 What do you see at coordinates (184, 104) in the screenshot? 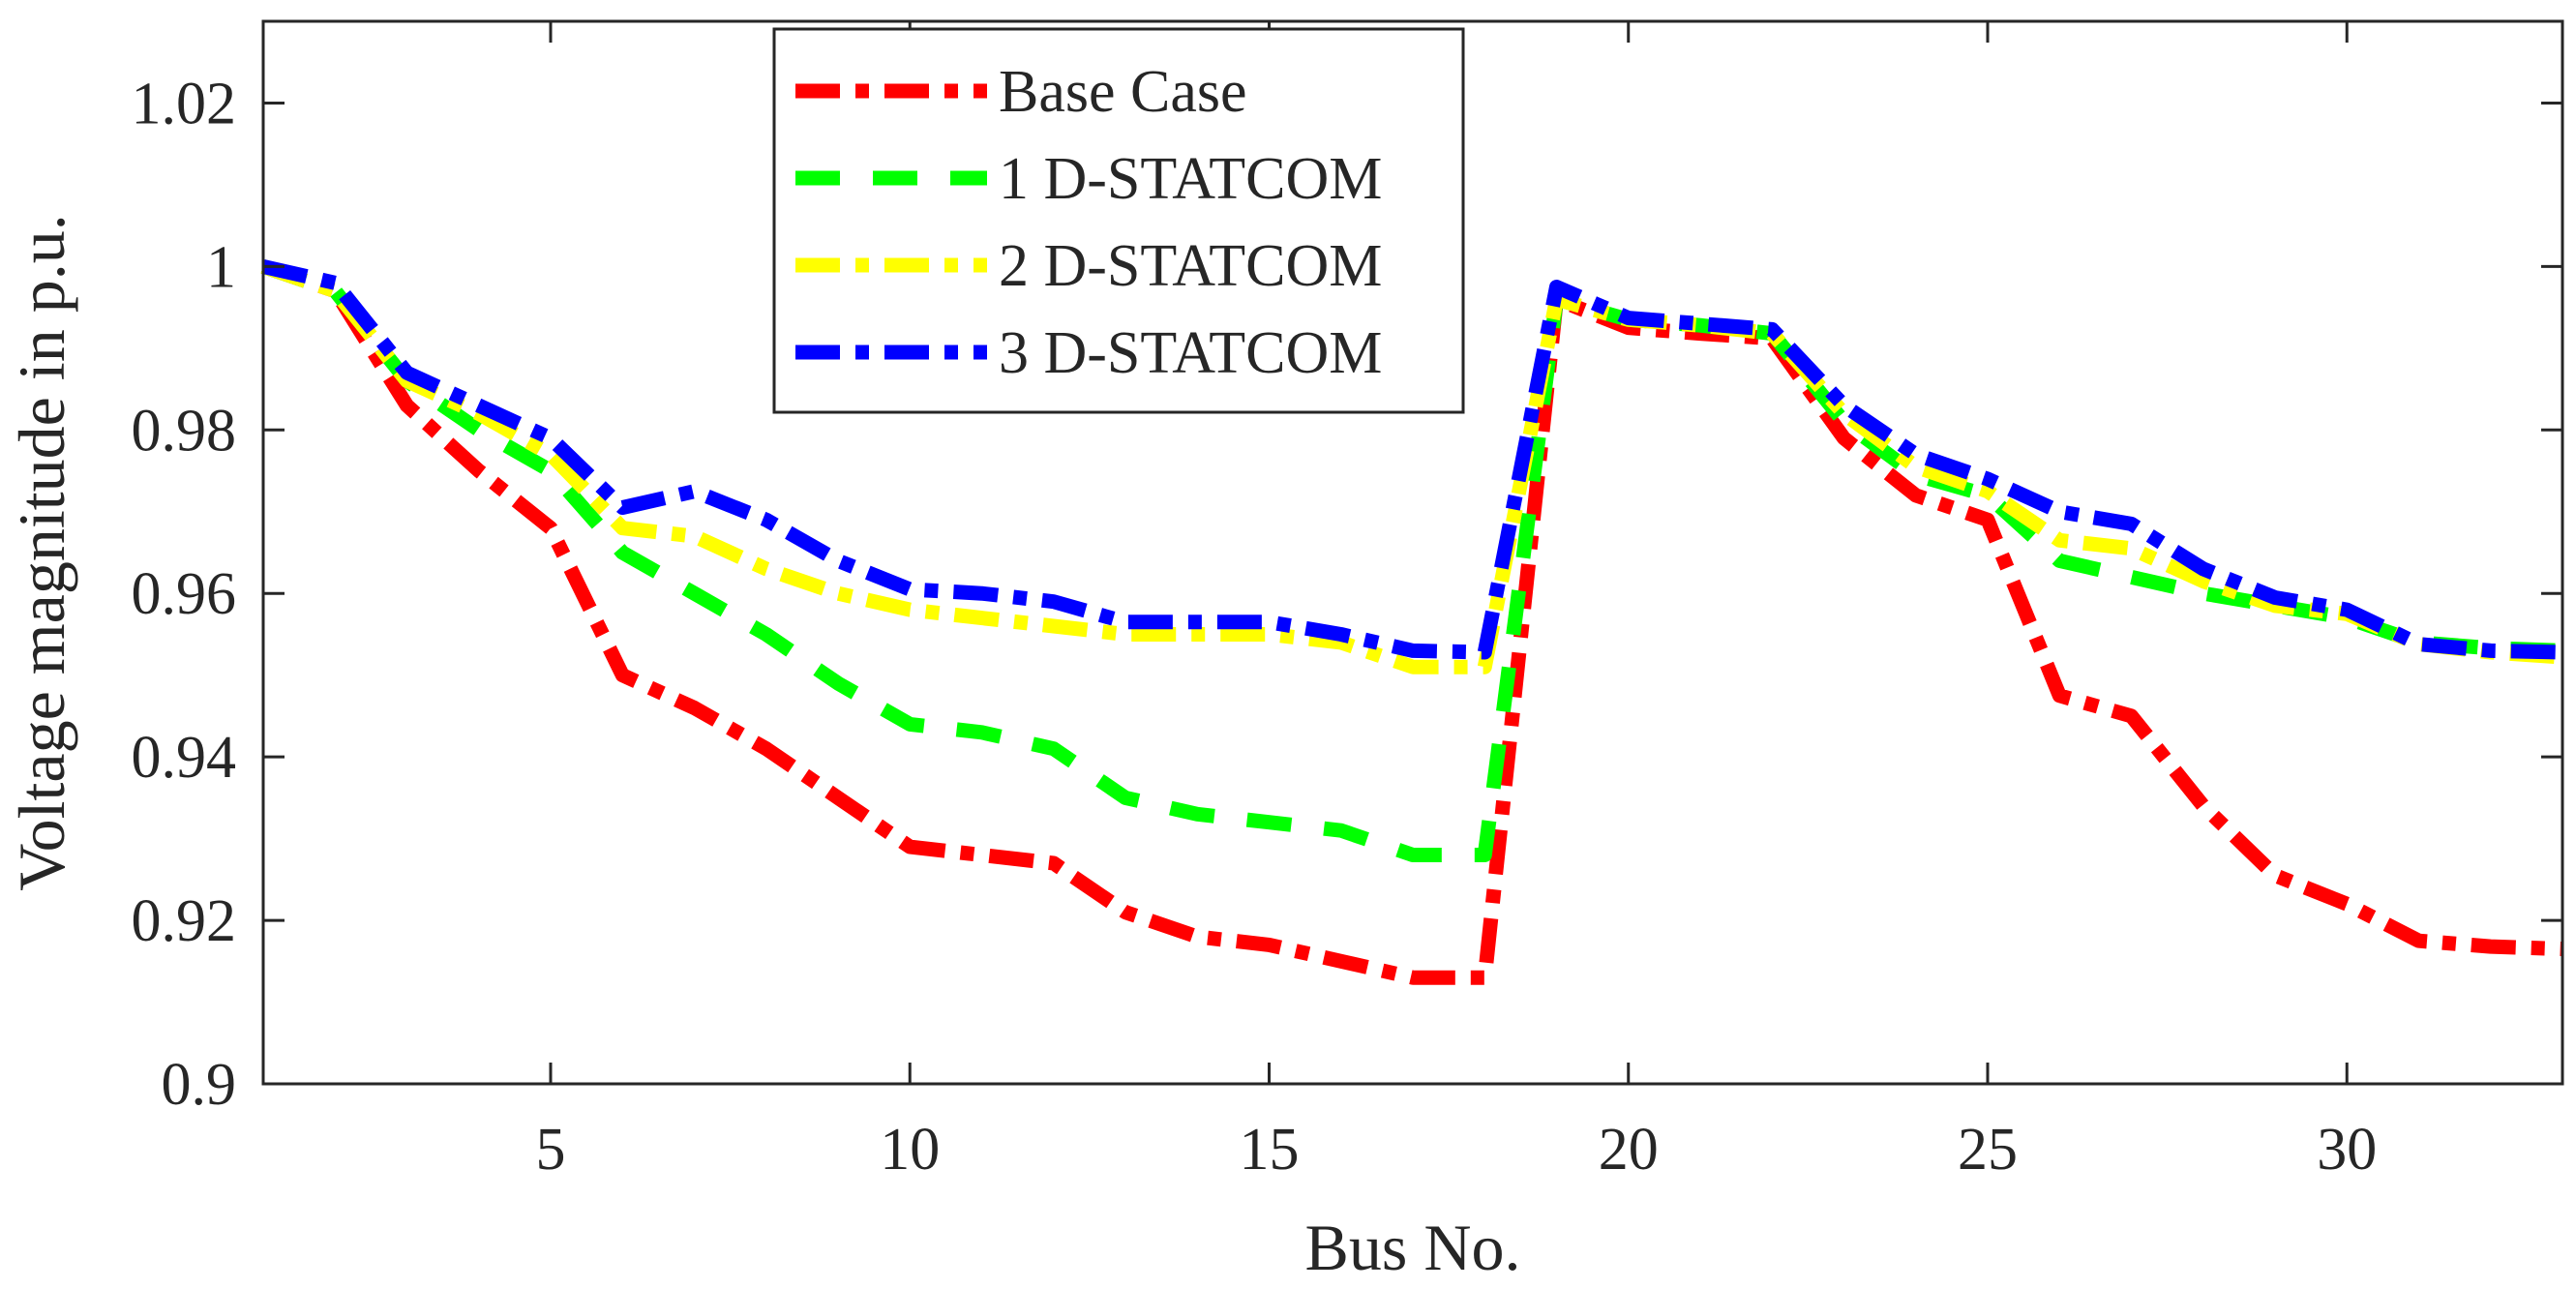
I see `y-tick-label: 1.02` at bounding box center [184, 104].